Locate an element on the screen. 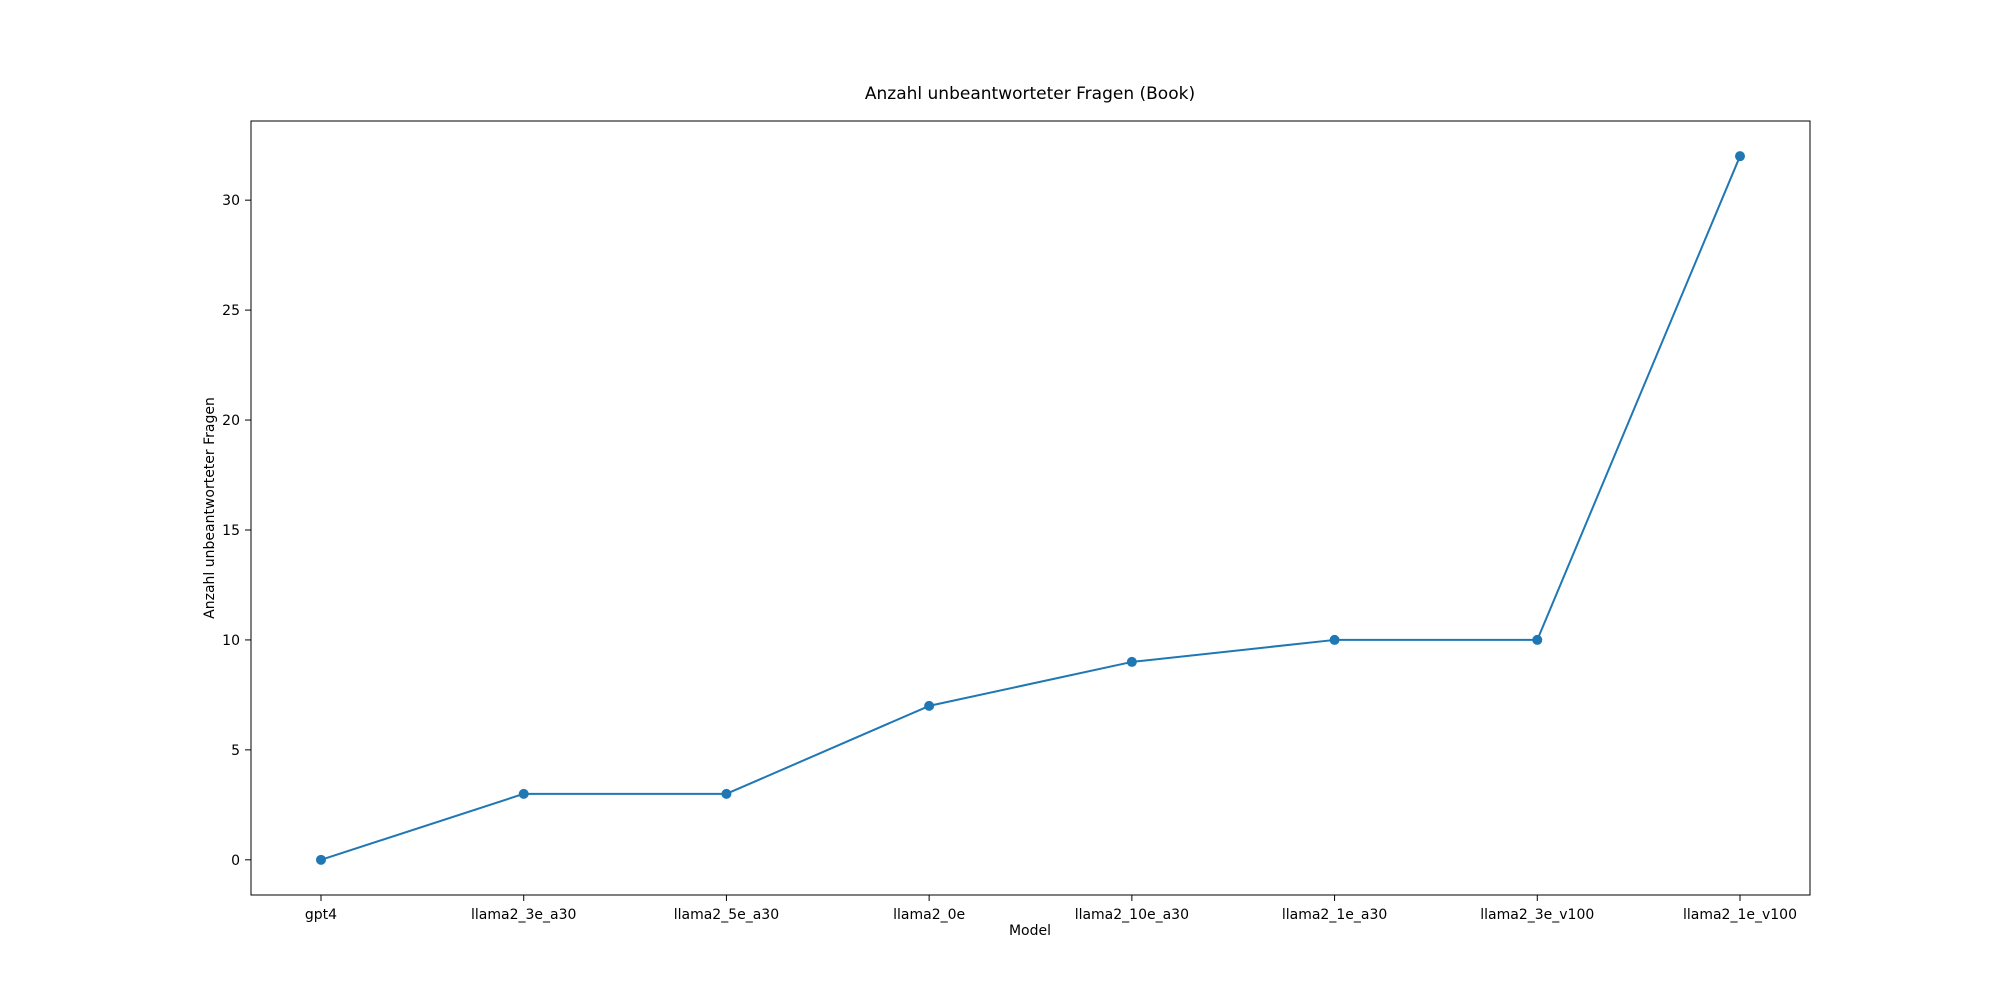 Image resolution: width=2000 pixels, height=1000 pixels. x-axis-label: Model is located at coordinates (1030, 931).